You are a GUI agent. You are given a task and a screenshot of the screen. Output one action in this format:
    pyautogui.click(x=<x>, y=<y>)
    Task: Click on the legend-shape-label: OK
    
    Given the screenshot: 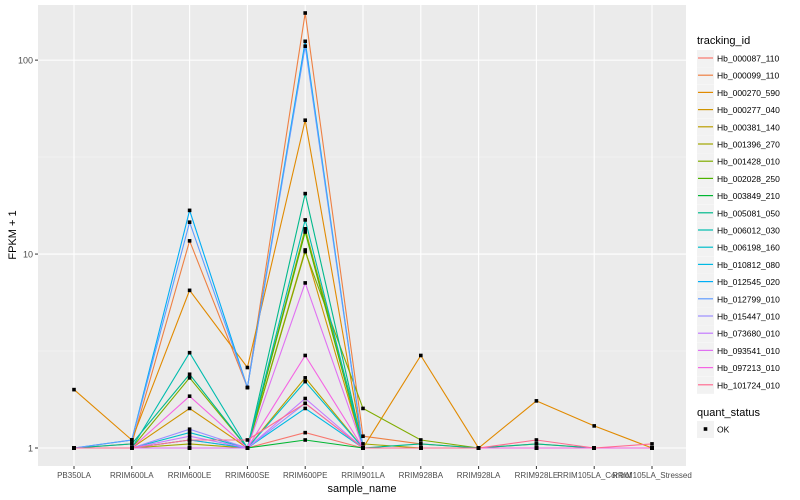 What is the action you would take?
    pyautogui.click(x=723, y=430)
    